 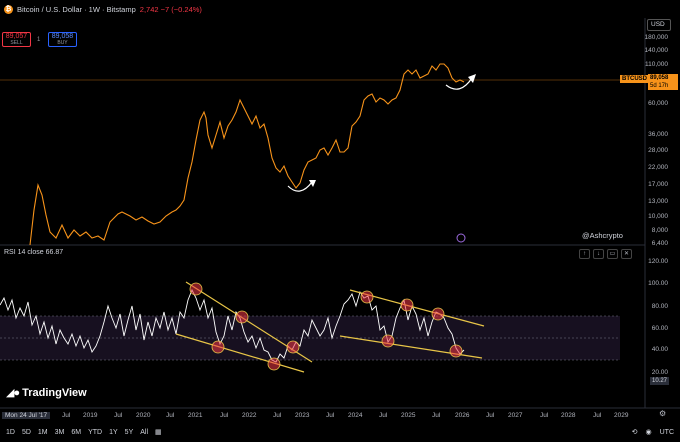 I want to click on time-tick: 2025, so click(x=408, y=415).